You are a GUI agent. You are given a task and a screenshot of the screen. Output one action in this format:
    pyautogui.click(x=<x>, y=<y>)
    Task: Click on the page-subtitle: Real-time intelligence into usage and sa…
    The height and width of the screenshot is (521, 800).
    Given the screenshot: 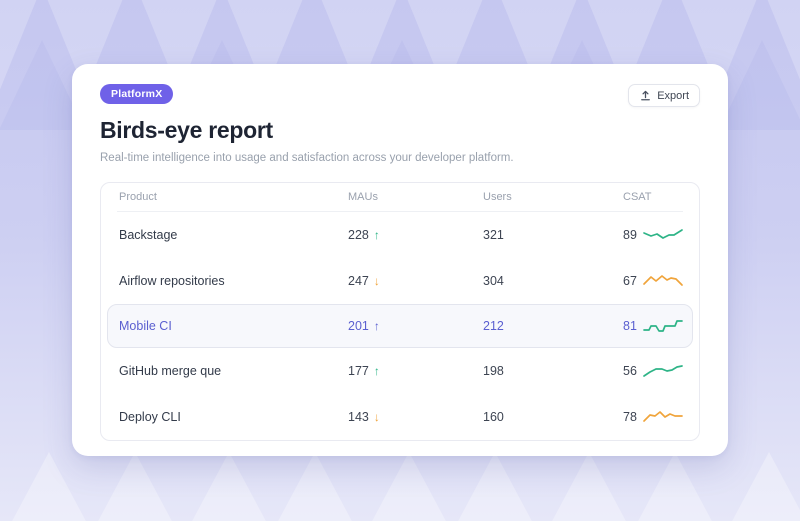 What is the action you would take?
    pyautogui.click(x=307, y=158)
    